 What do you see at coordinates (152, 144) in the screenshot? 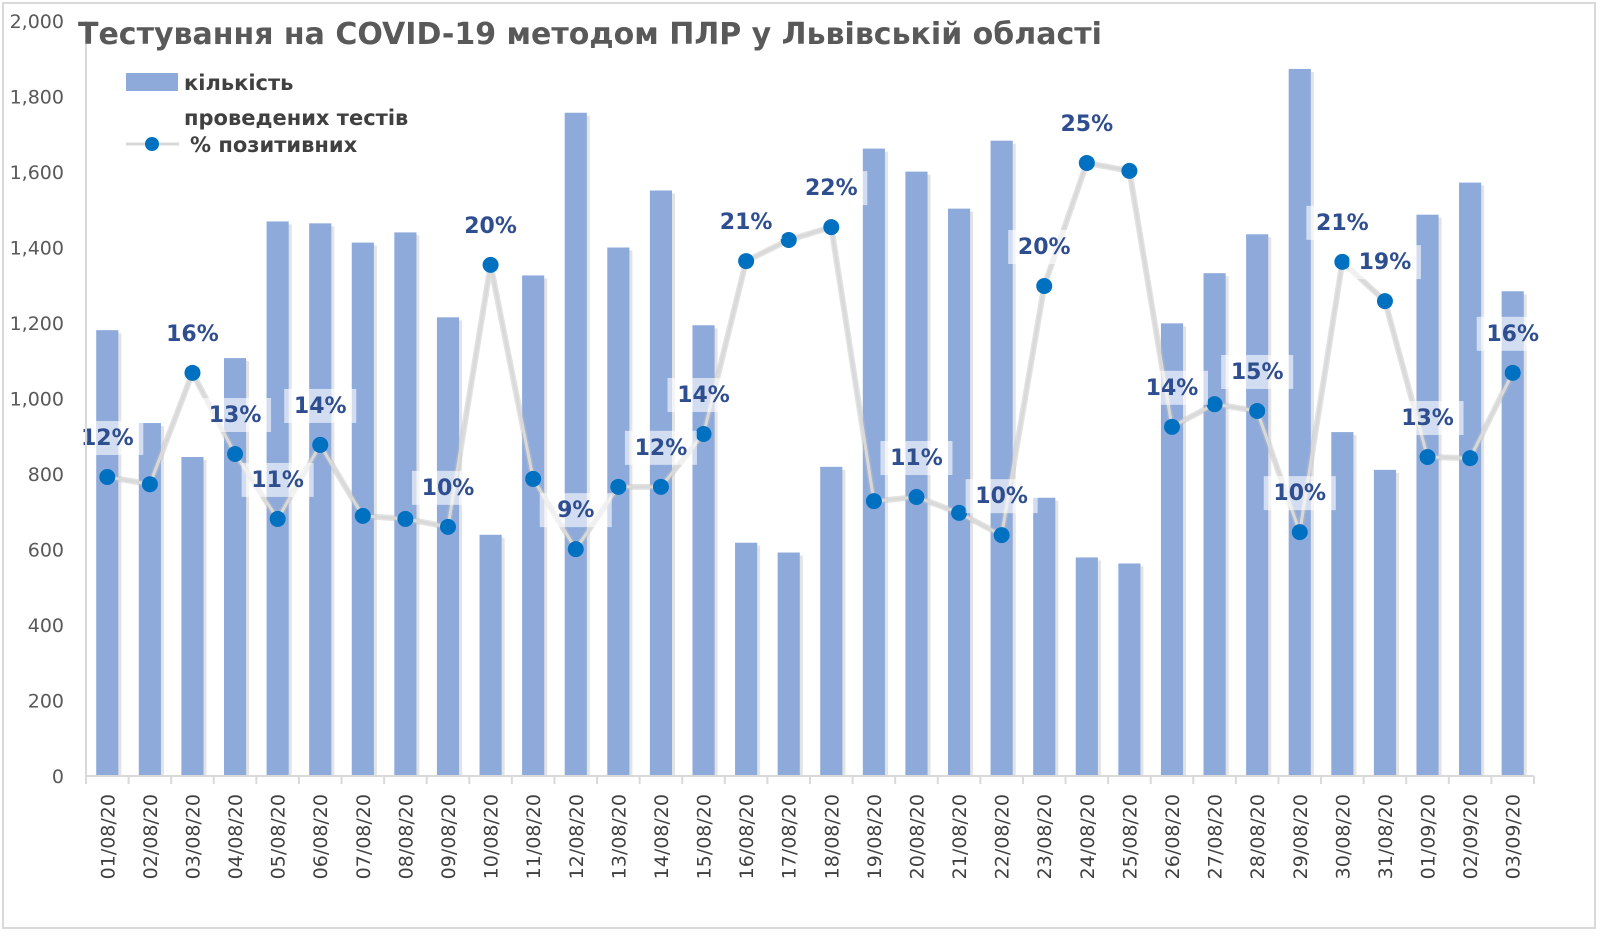
I see `legend-marker-icon` at bounding box center [152, 144].